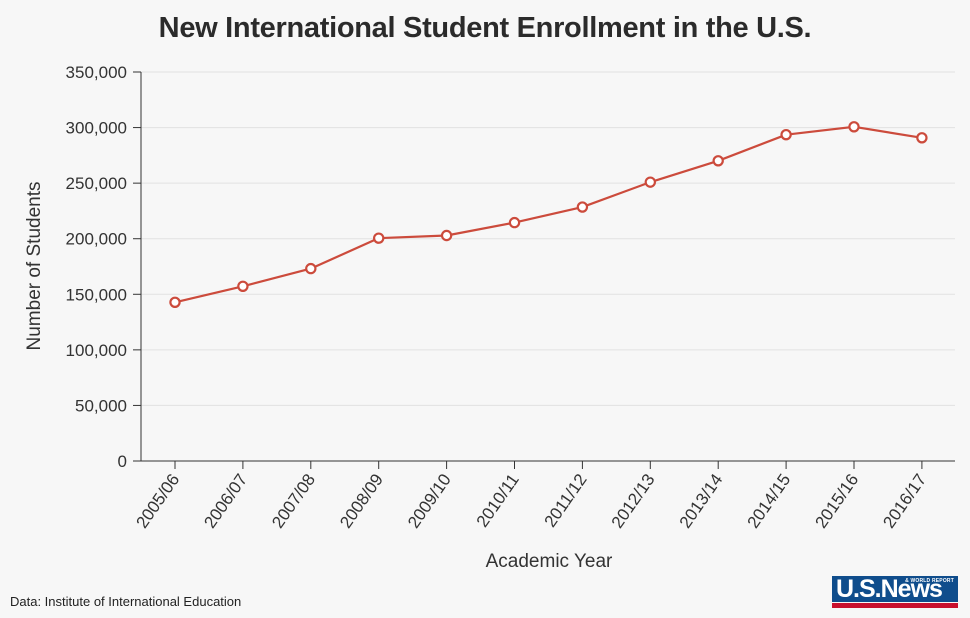 Image resolution: width=970 pixels, height=618 pixels. I want to click on logo-red-bar, so click(895, 605).